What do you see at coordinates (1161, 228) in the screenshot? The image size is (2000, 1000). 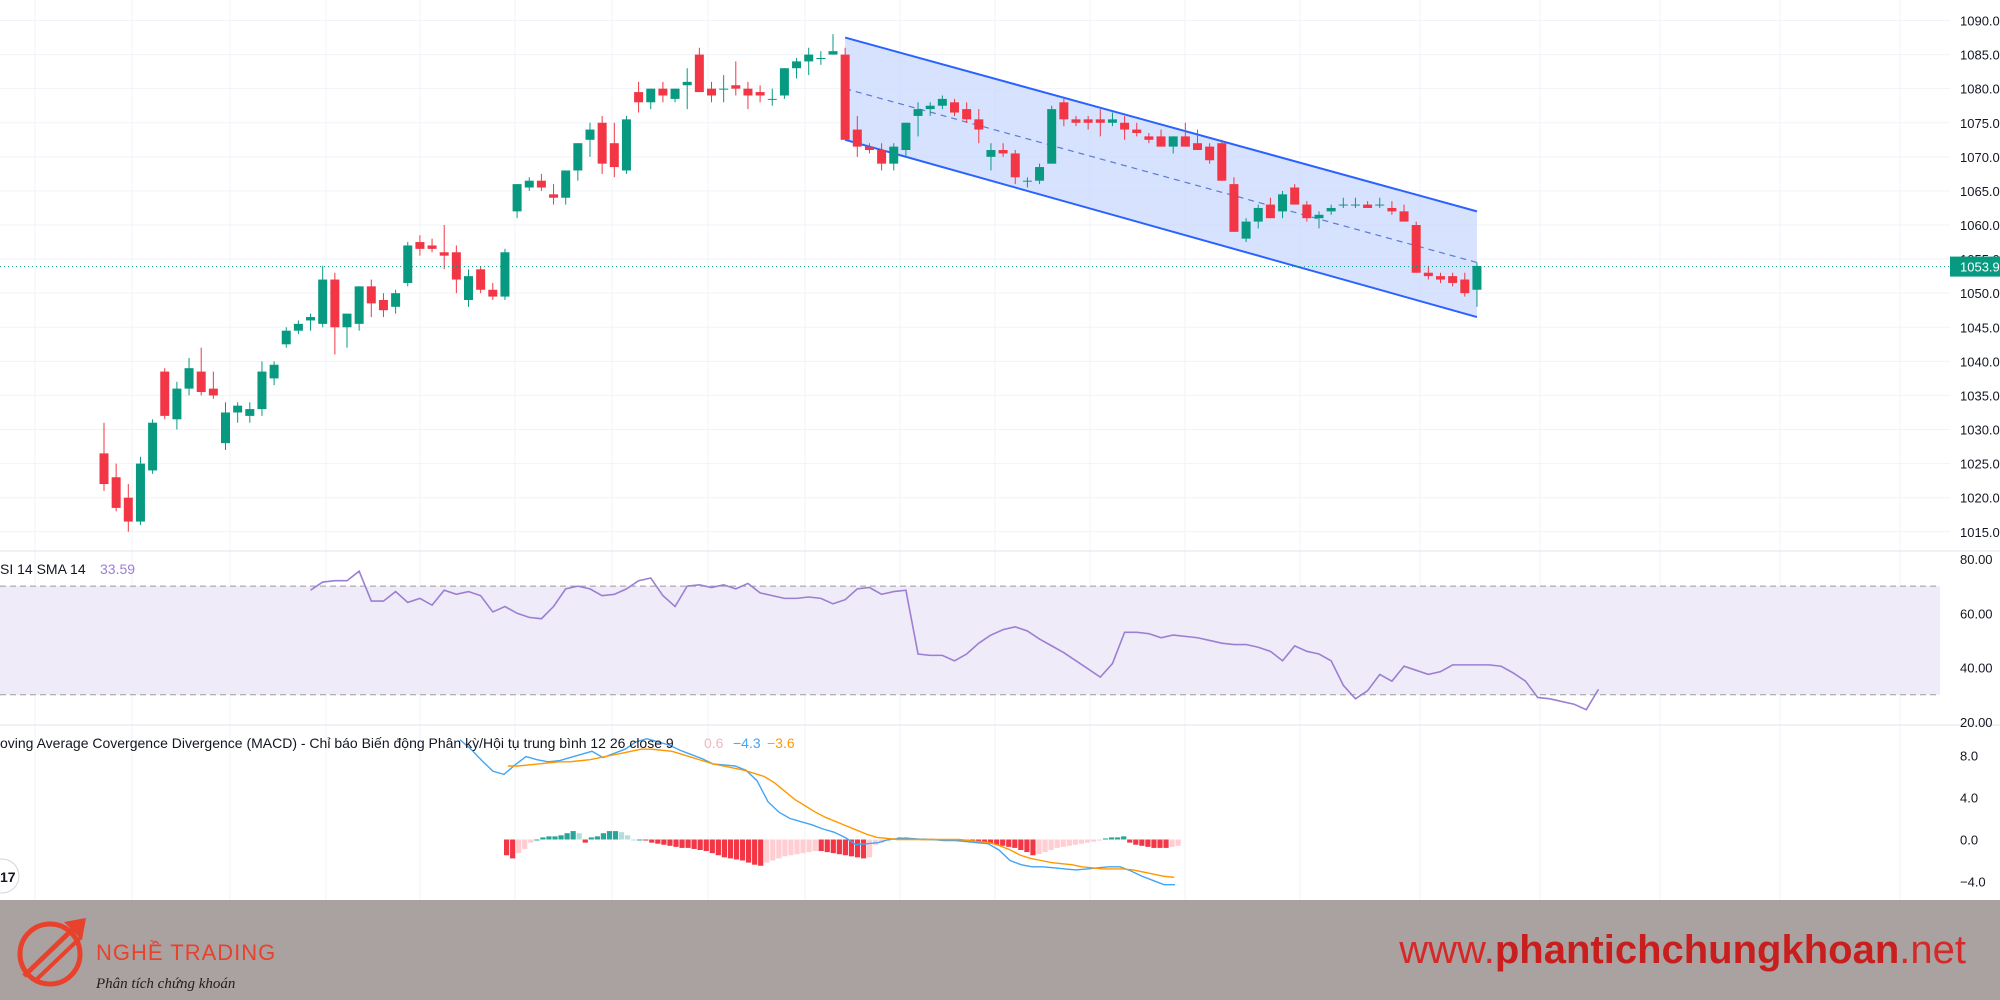 I see `channel-lower-line` at bounding box center [1161, 228].